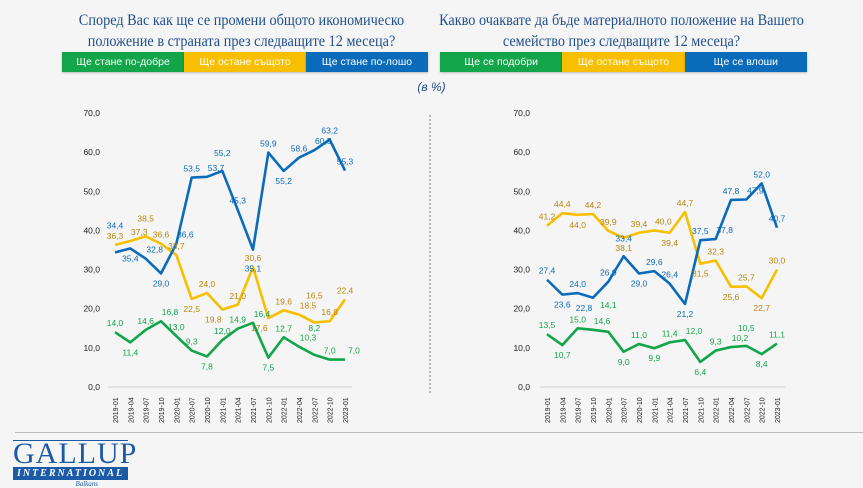  What do you see at coordinates (669, 275) in the screenshot?
I see `data-label: 26,4` at bounding box center [669, 275].